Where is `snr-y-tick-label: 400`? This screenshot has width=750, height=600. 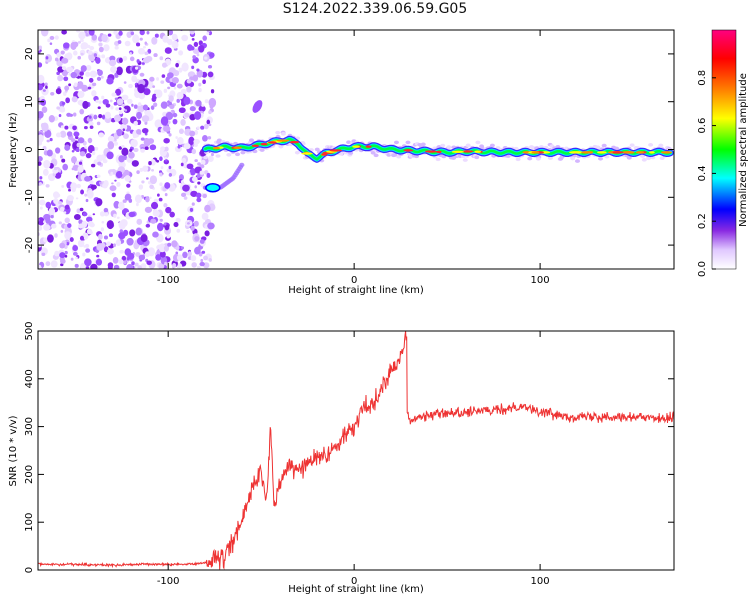 snr-y-tick-label: 400 is located at coordinates (29, 378).